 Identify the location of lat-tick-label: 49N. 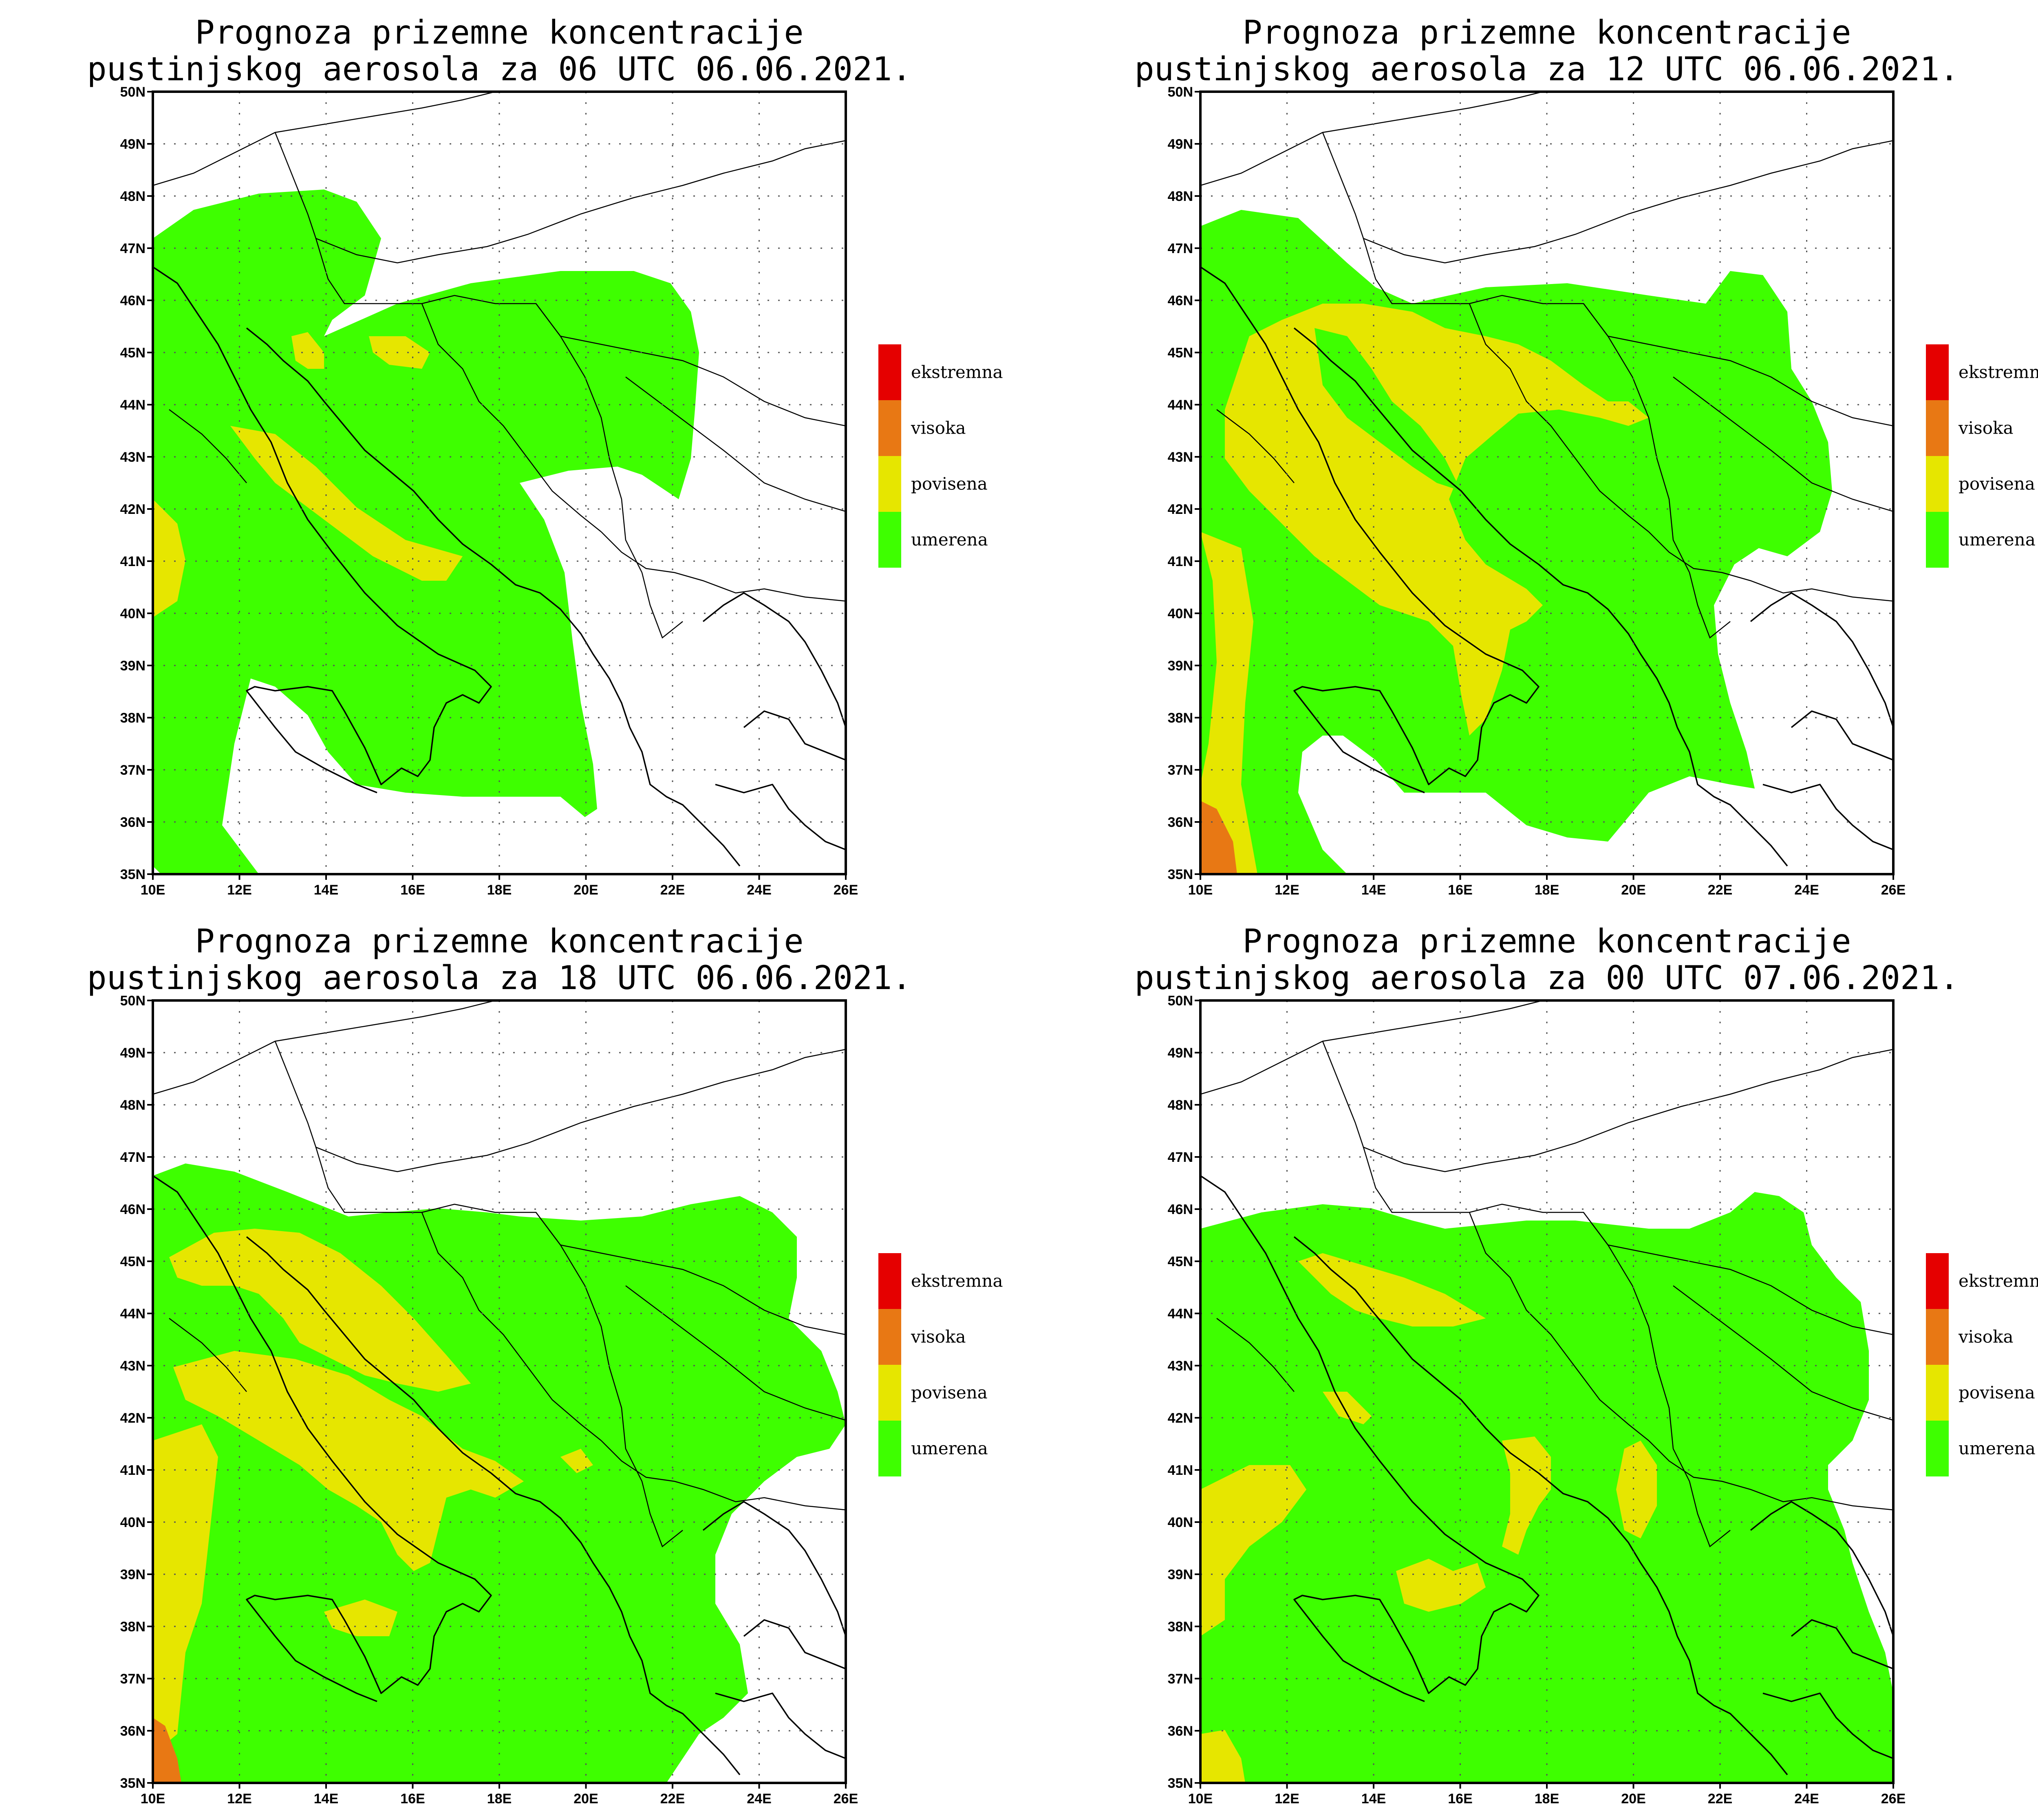
(133, 144).